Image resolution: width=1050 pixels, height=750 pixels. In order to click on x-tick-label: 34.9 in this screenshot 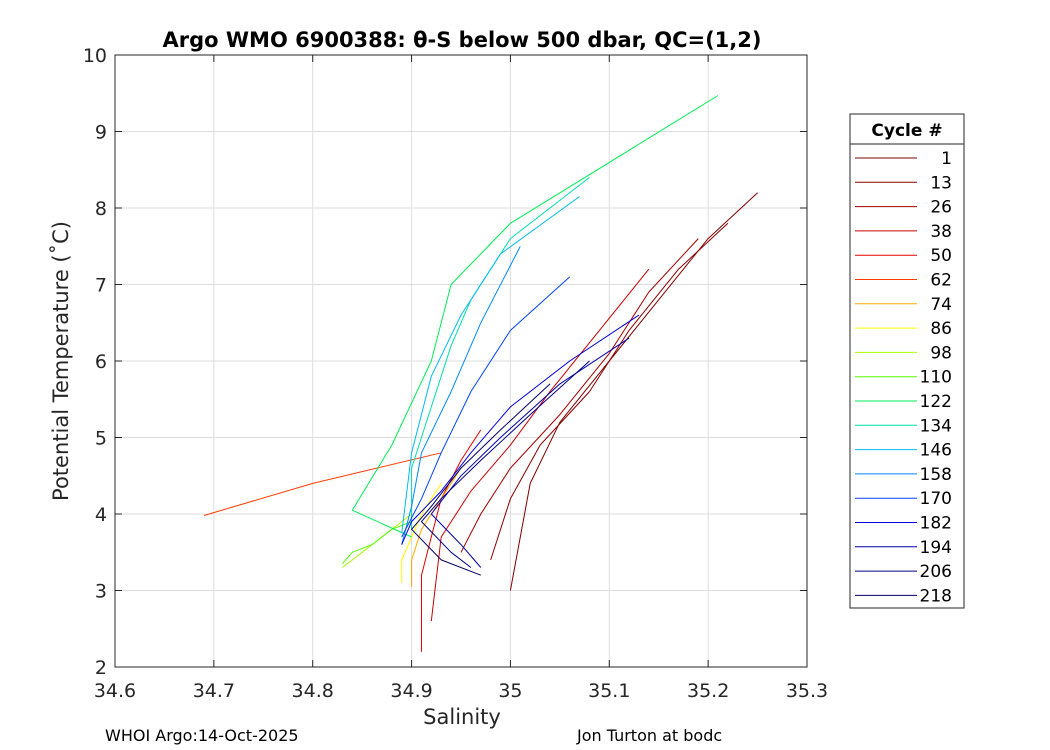, I will do `click(411, 691)`.